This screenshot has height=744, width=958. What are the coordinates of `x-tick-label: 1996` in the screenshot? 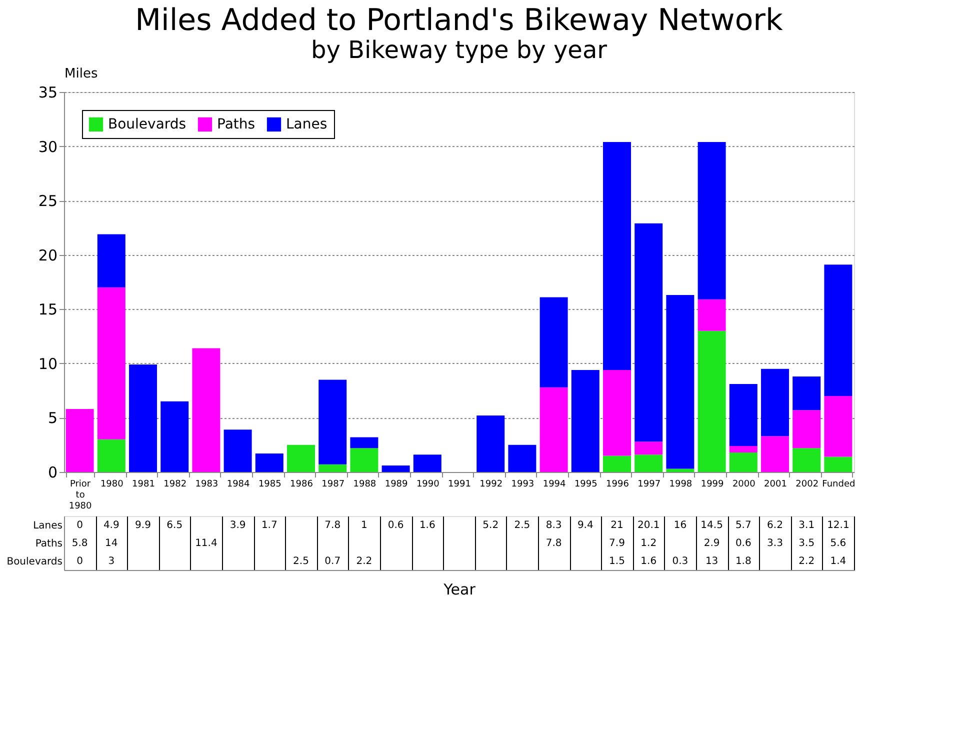 It's located at (618, 485).